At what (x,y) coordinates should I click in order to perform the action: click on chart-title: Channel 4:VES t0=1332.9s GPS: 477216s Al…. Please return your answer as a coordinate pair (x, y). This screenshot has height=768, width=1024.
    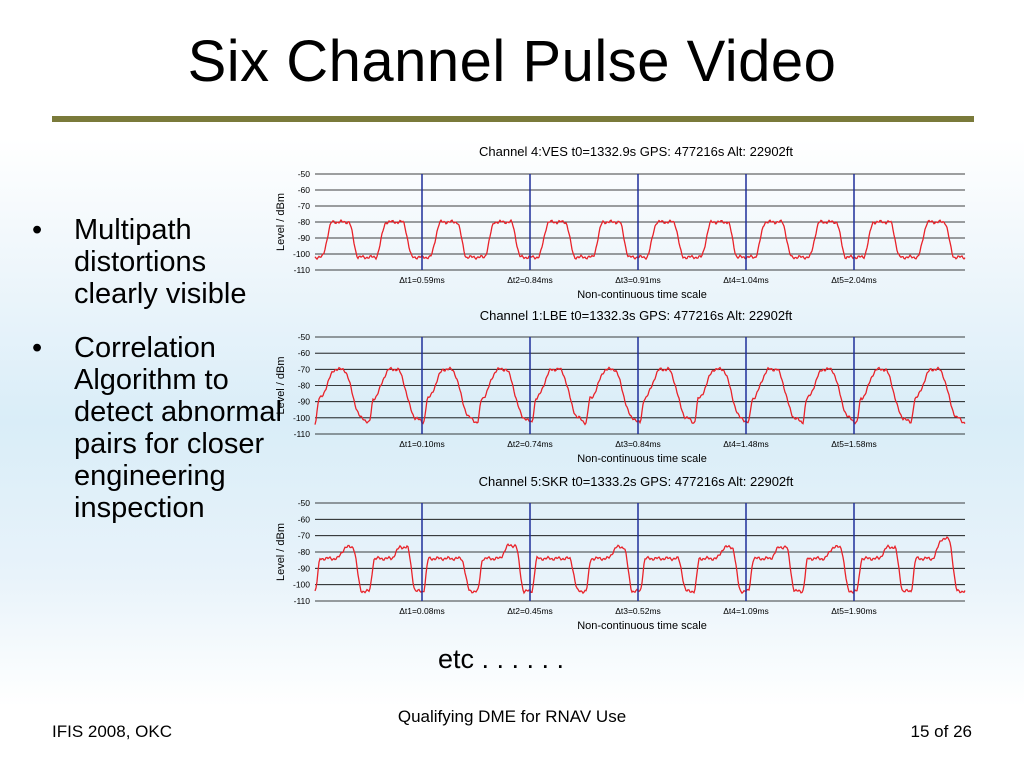
    Looking at the image, I should click on (636, 151).